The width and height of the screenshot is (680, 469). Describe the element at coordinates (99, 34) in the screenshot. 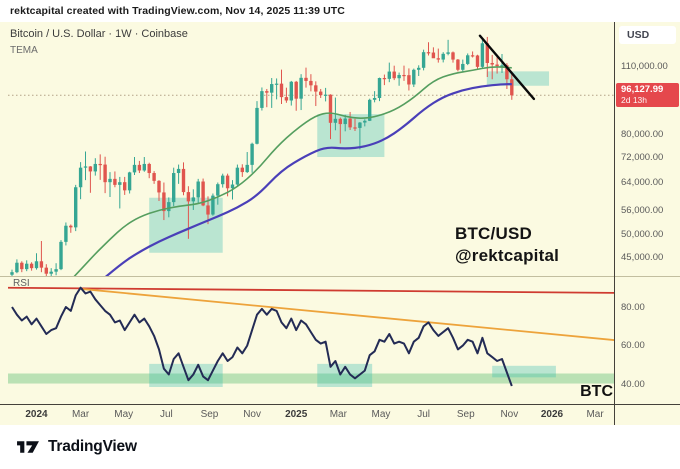

I see `symbol-legend: Bitcoin / U.S. Dollar · 1W · Coinbase` at that location.